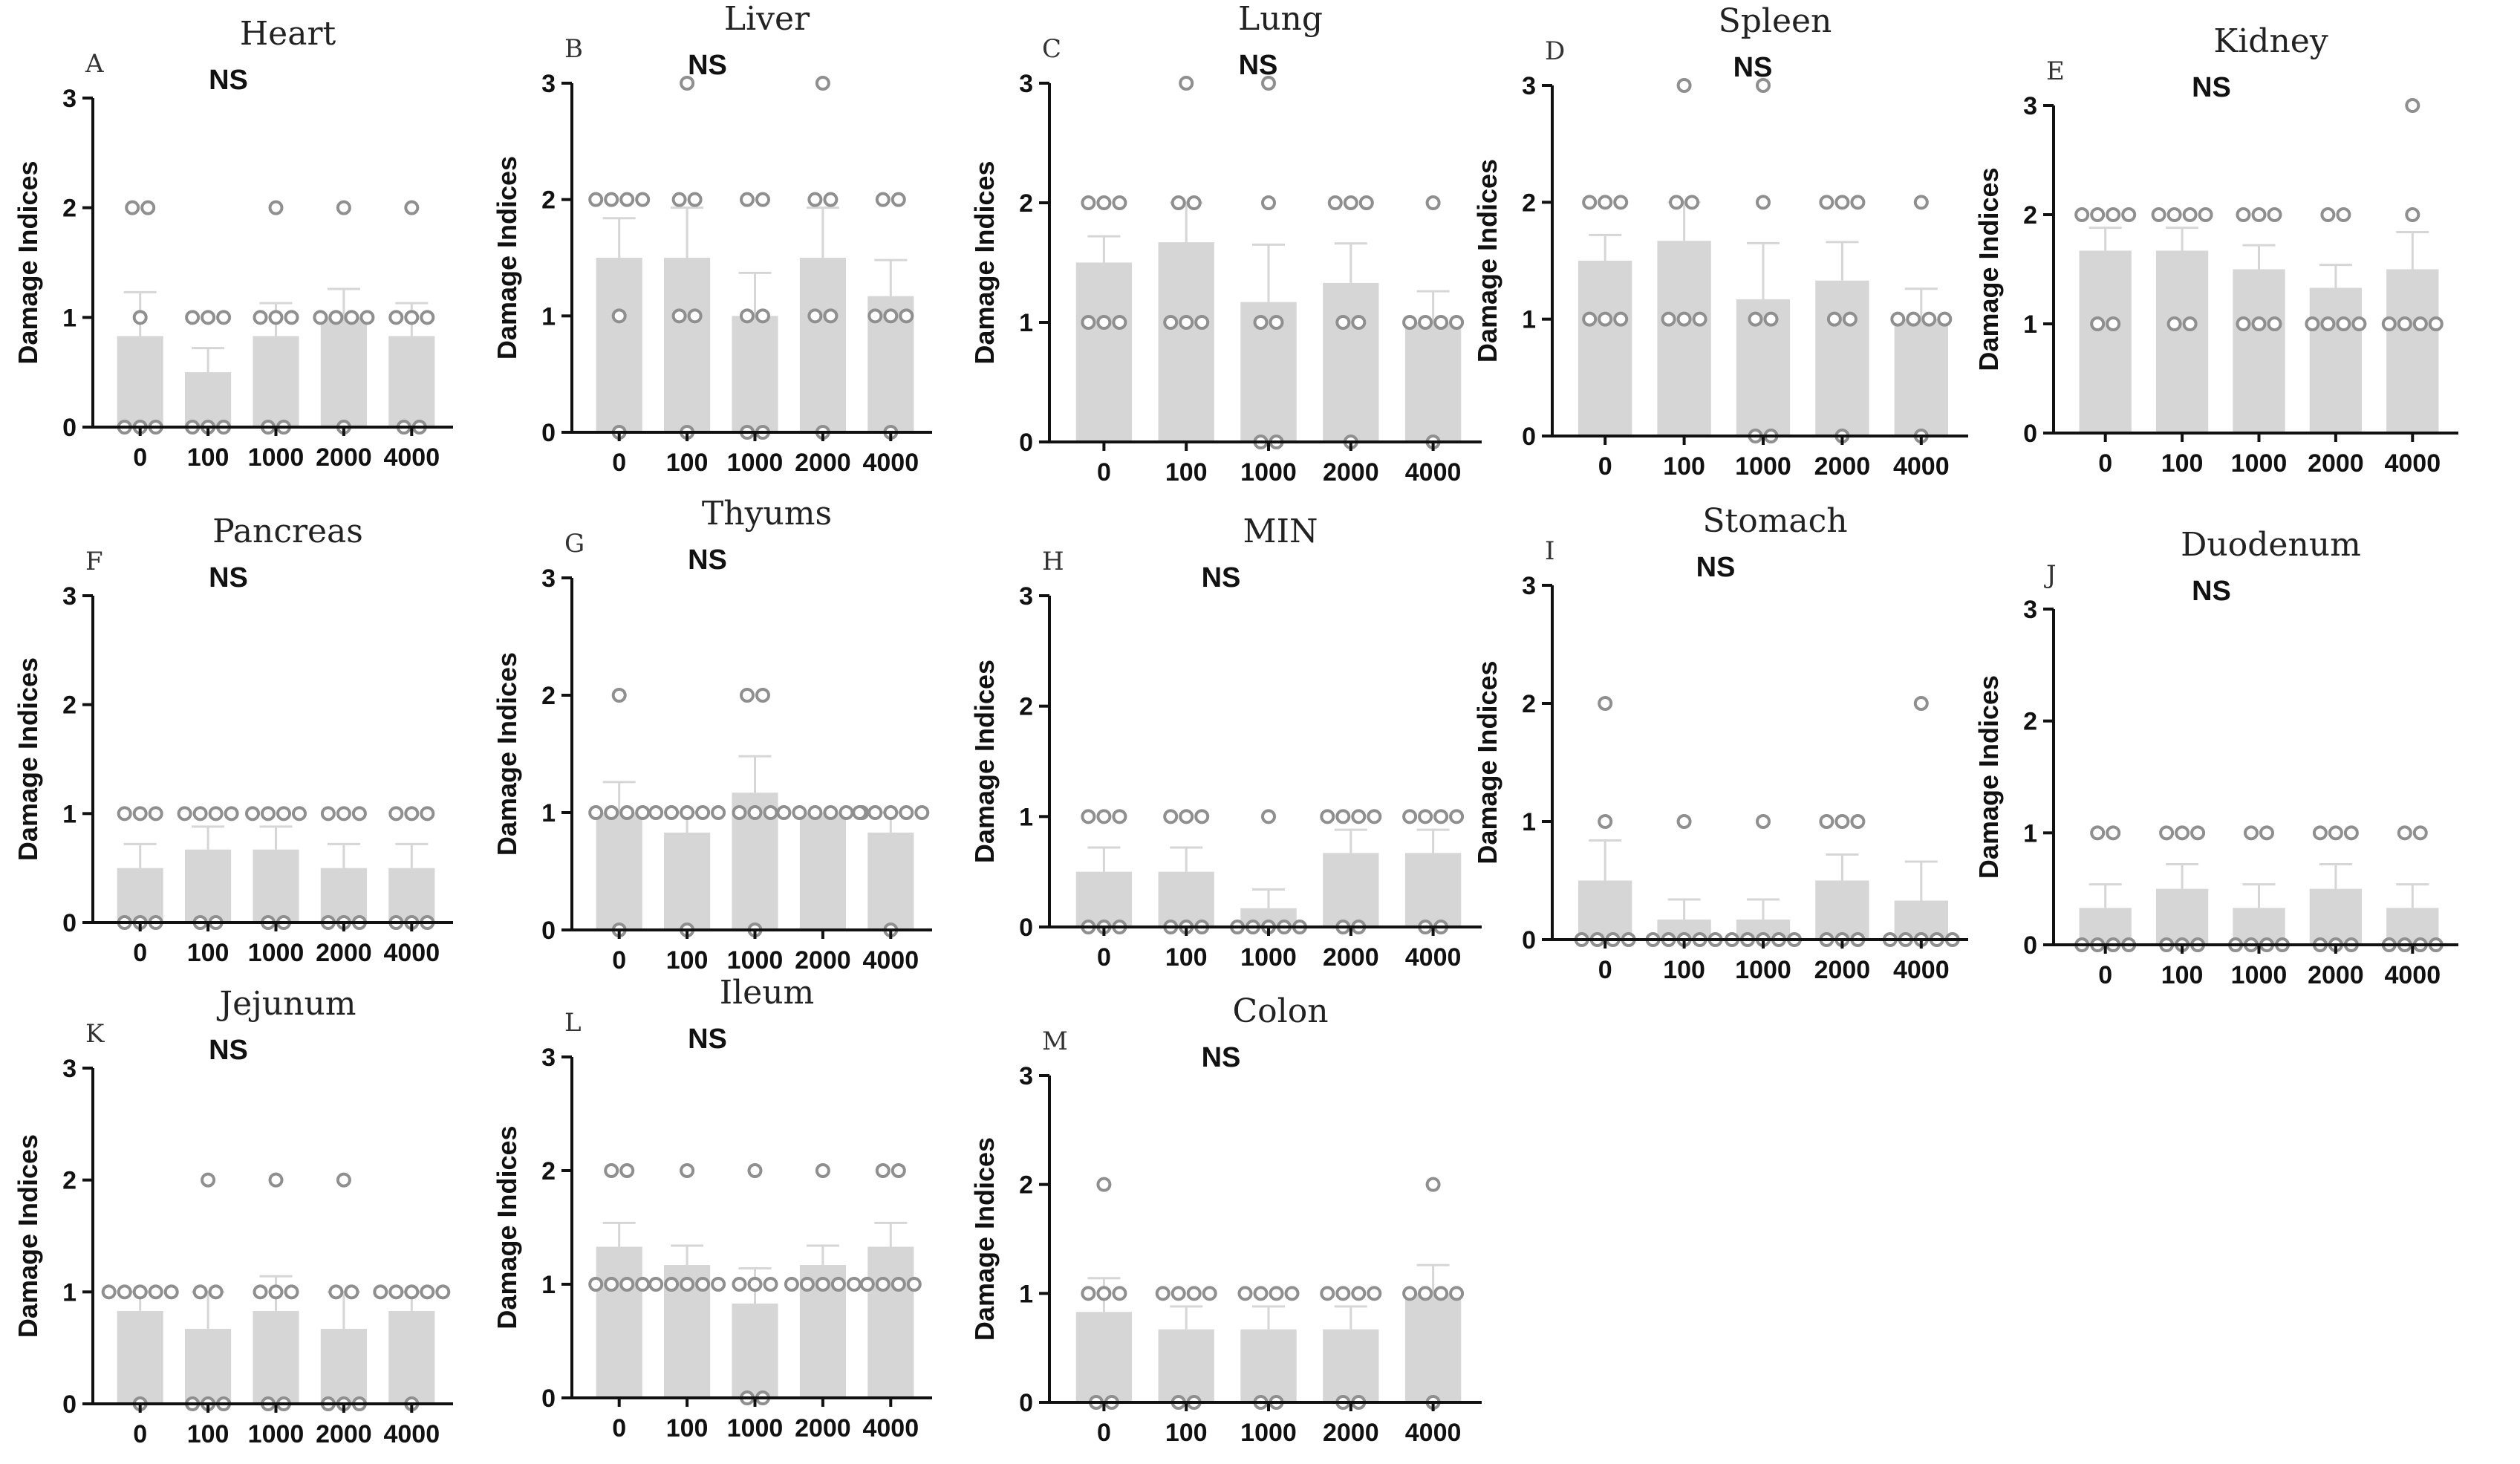  What do you see at coordinates (1052, 49) in the screenshot?
I see `panel-letter: C` at bounding box center [1052, 49].